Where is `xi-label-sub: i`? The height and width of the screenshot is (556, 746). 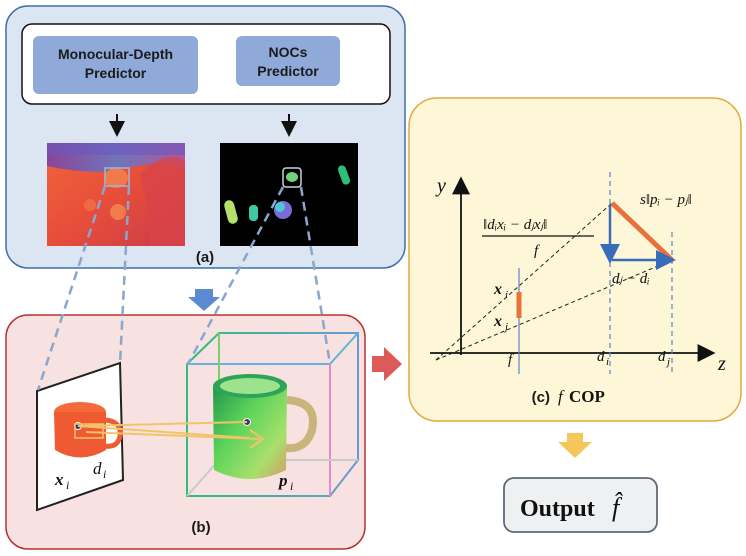 xi-label-sub: i is located at coordinates (67, 485).